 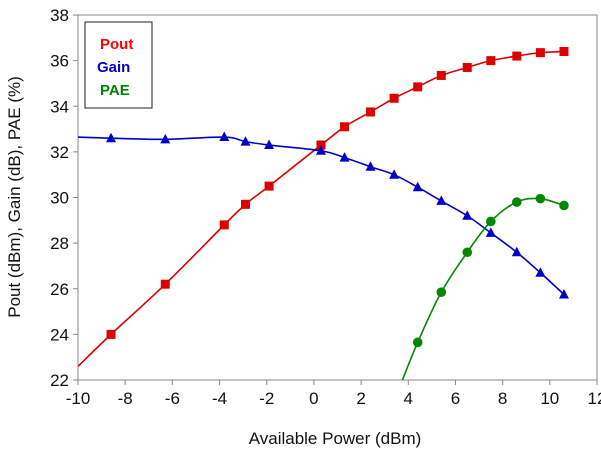 I want to click on y-tick-label: 28, so click(x=59, y=243).